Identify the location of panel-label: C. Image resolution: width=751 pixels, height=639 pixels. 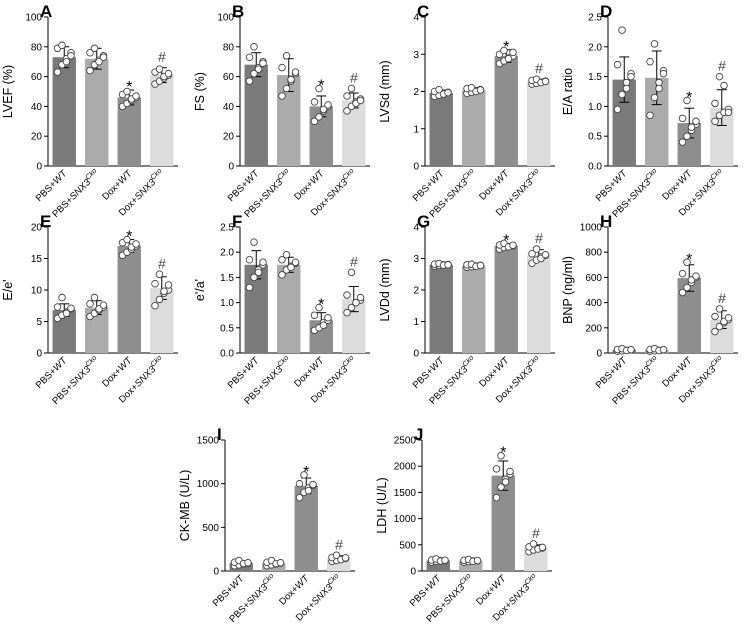
(423, 11).